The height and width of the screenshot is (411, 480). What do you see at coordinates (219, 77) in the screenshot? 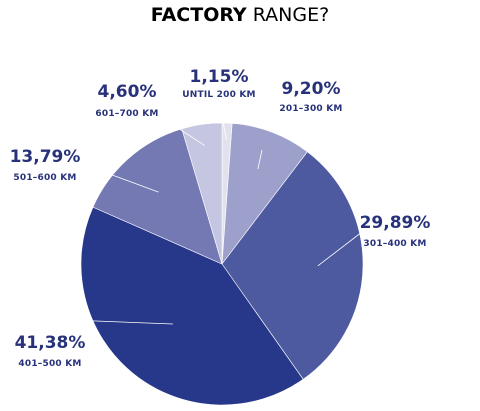
I see `slice-value-label: 1,15%` at bounding box center [219, 77].